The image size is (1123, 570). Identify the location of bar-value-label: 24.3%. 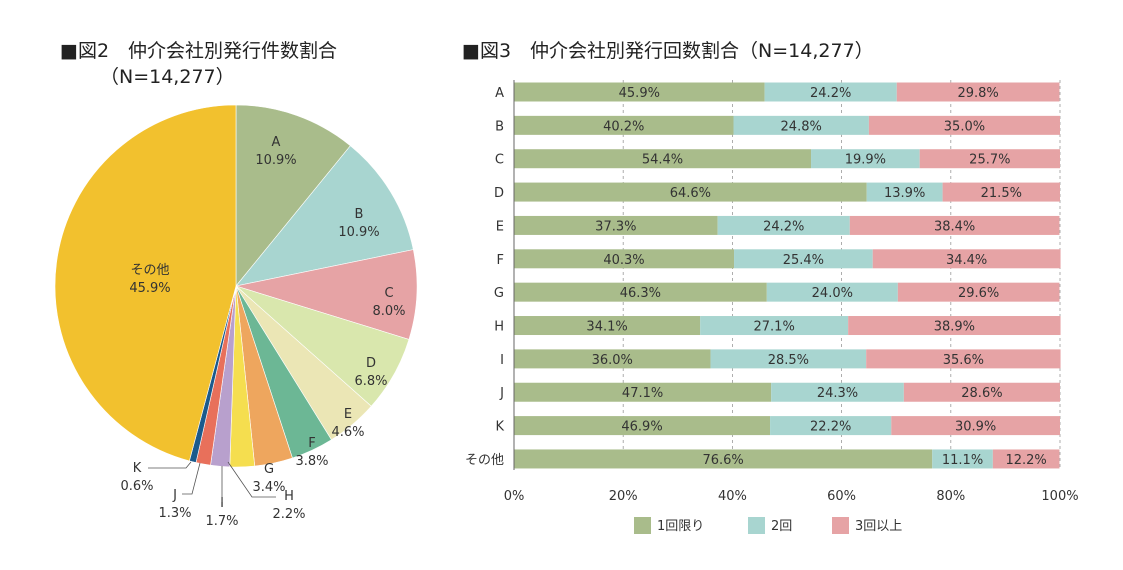
(837, 393).